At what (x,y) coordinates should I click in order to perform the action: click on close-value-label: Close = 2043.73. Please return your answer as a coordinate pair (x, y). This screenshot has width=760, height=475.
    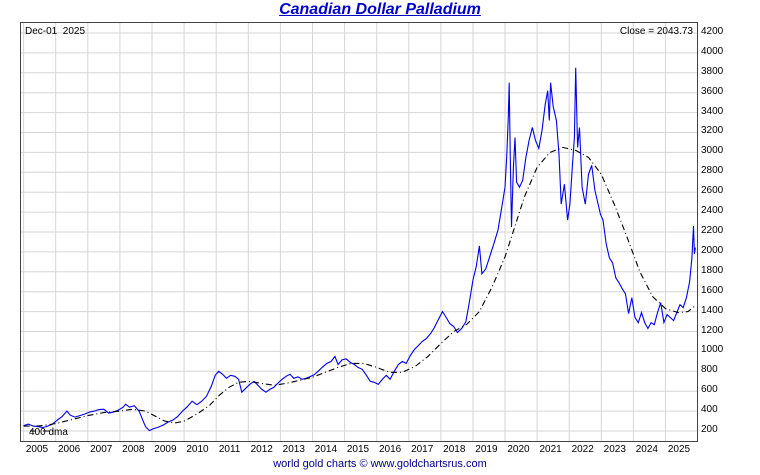
    Looking at the image, I should click on (656, 31).